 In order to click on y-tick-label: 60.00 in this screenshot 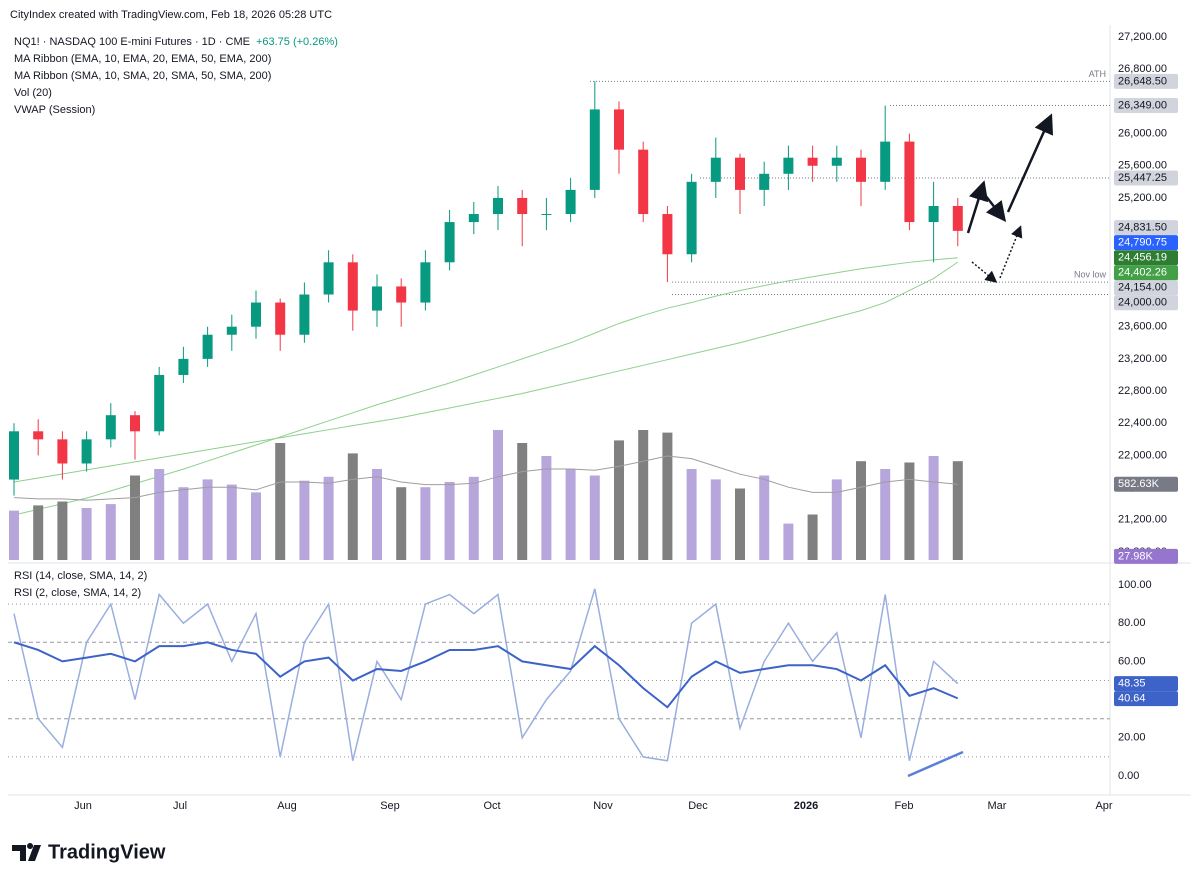, I will do `click(1132, 661)`.